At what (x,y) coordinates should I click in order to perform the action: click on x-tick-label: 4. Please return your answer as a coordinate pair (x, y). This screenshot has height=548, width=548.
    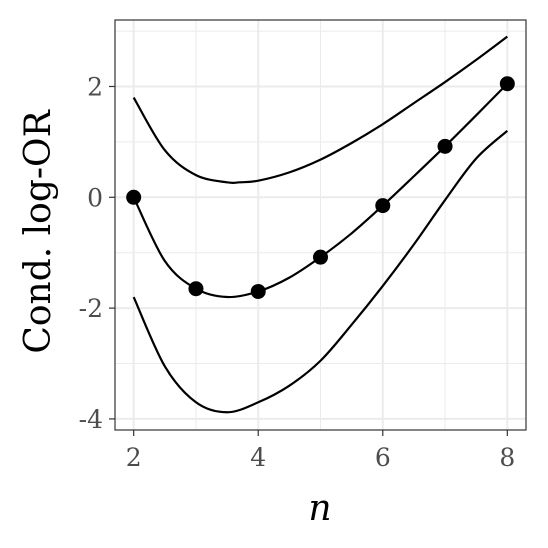
    Looking at the image, I should click on (258, 457).